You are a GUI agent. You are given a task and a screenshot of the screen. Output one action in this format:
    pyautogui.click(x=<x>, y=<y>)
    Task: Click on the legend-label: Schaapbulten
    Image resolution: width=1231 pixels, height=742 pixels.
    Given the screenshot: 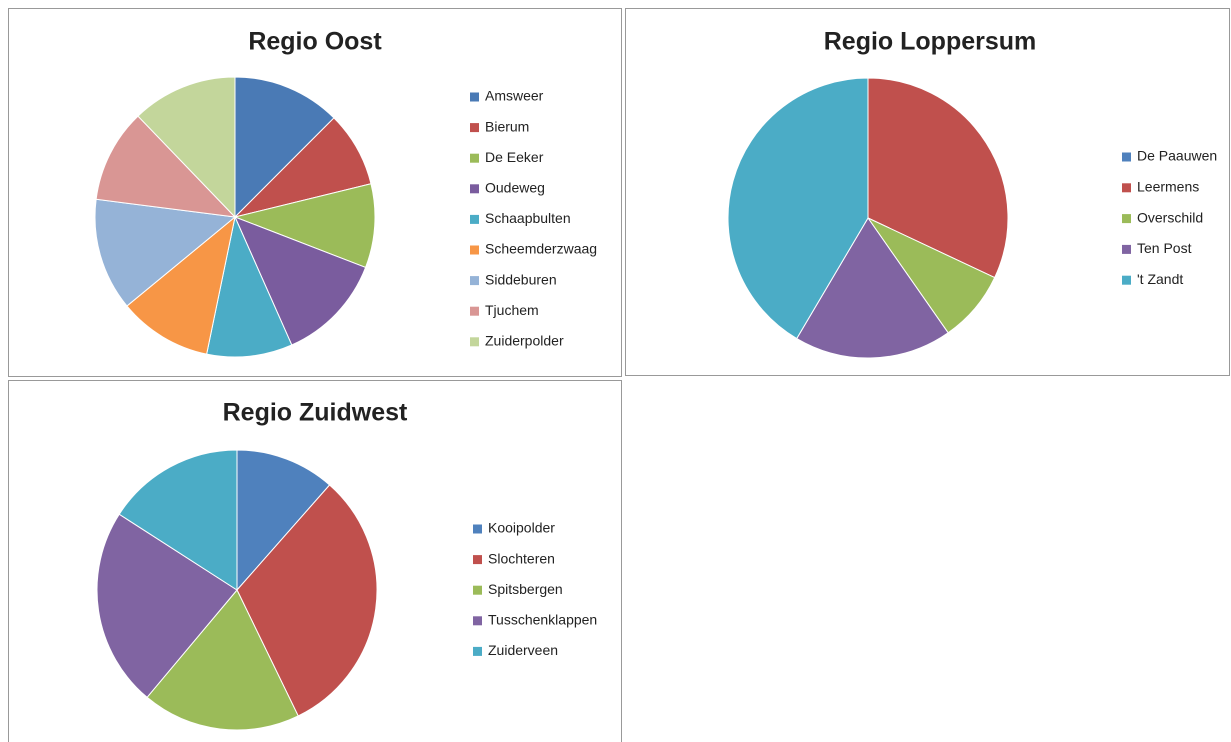 What is the action you would take?
    pyautogui.click(x=528, y=218)
    